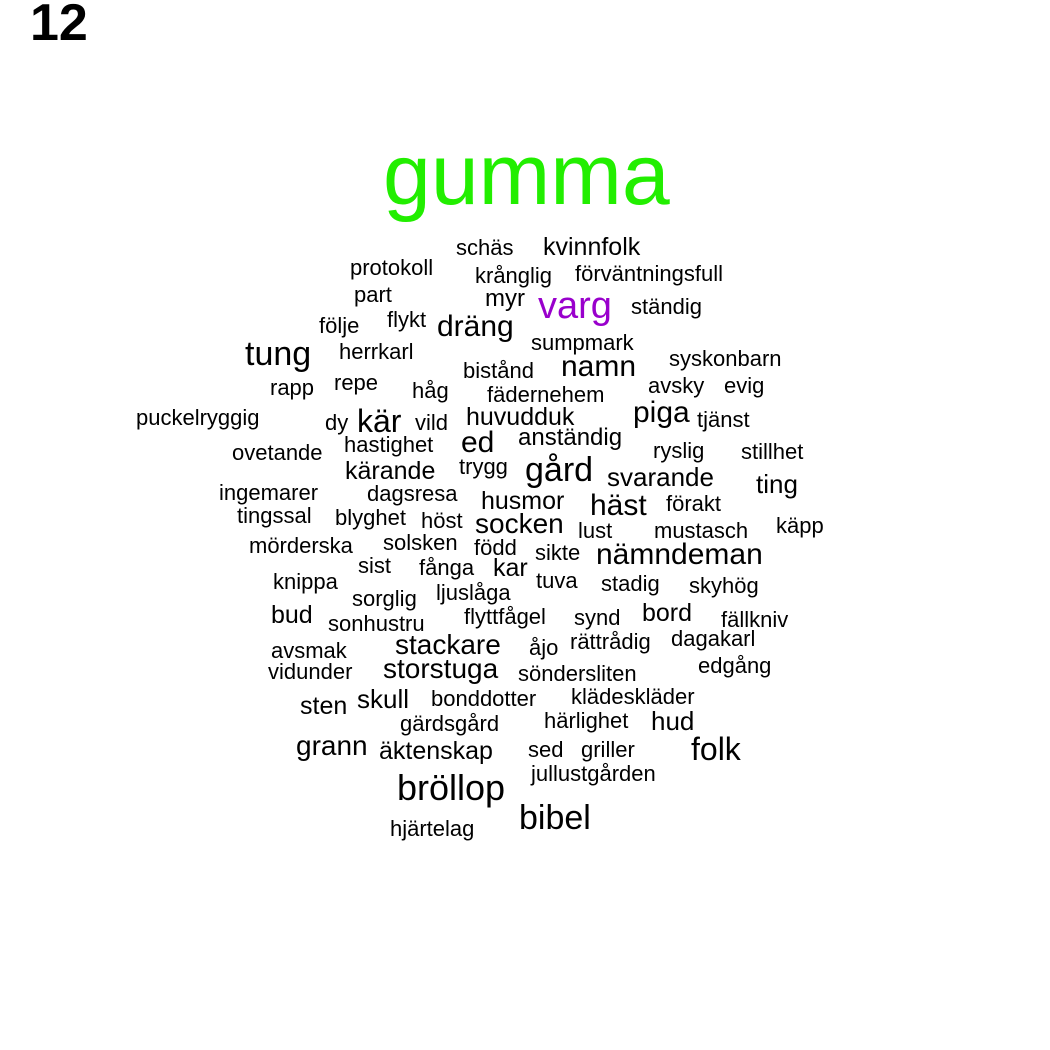 This screenshot has width=1050, height=1050. I want to click on word-forvantningsfull: förväntningsfull, so click(649, 273).